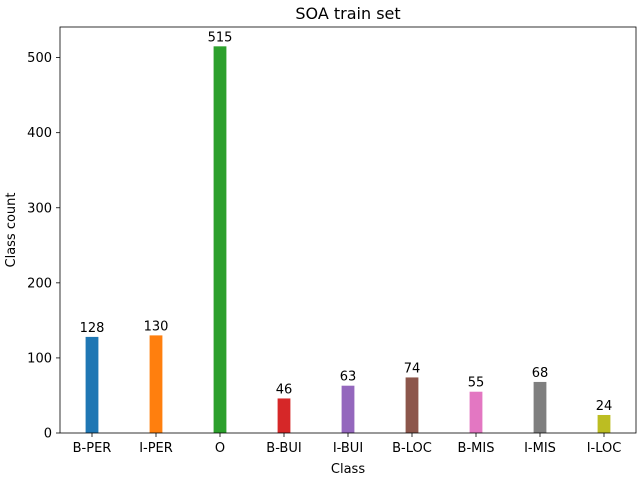 The width and height of the screenshot is (640, 484). What do you see at coordinates (48, 434) in the screenshot?
I see `y-tick-label: 0` at bounding box center [48, 434].